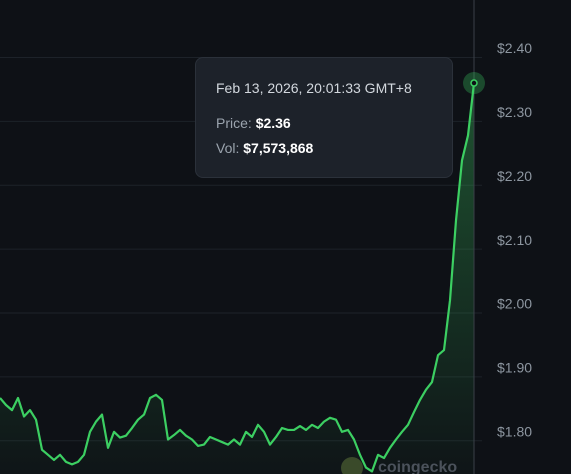  I want to click on y-tick-label: $2.10, so click(514, 240).